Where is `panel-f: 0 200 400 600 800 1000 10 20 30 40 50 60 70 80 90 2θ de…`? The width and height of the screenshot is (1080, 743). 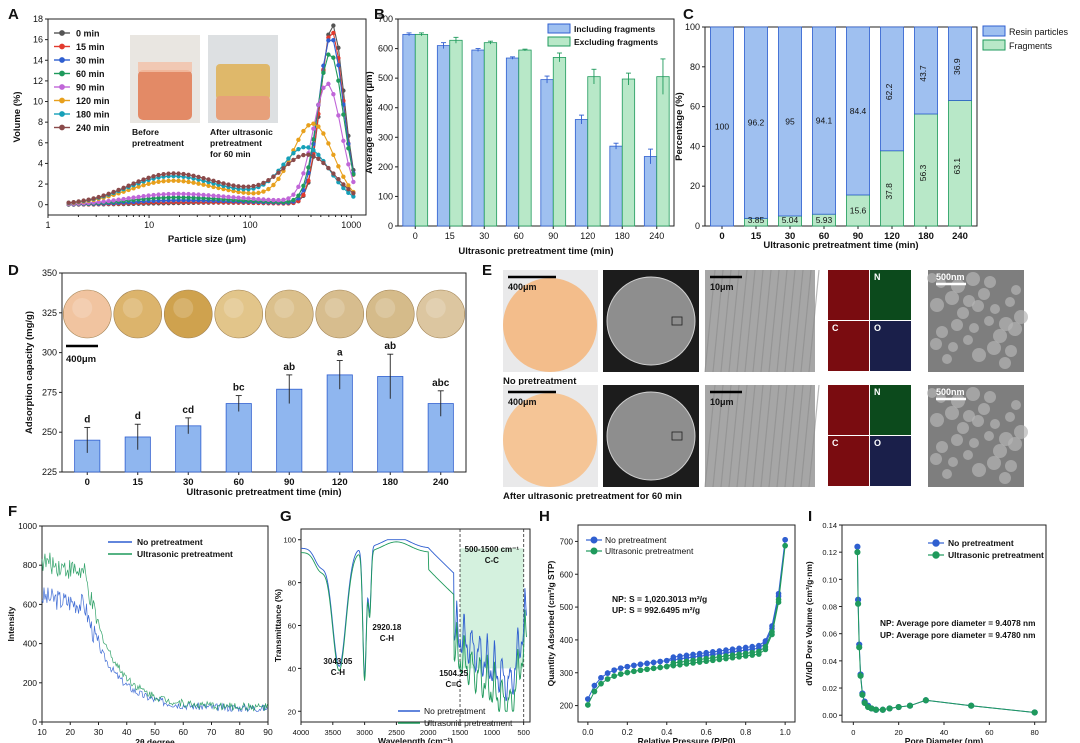 panel-f: 0 200 400 600 800 1000 10 20 30 40 50 60 70 80 90 2θ de… is located at coordinates (139, 632).